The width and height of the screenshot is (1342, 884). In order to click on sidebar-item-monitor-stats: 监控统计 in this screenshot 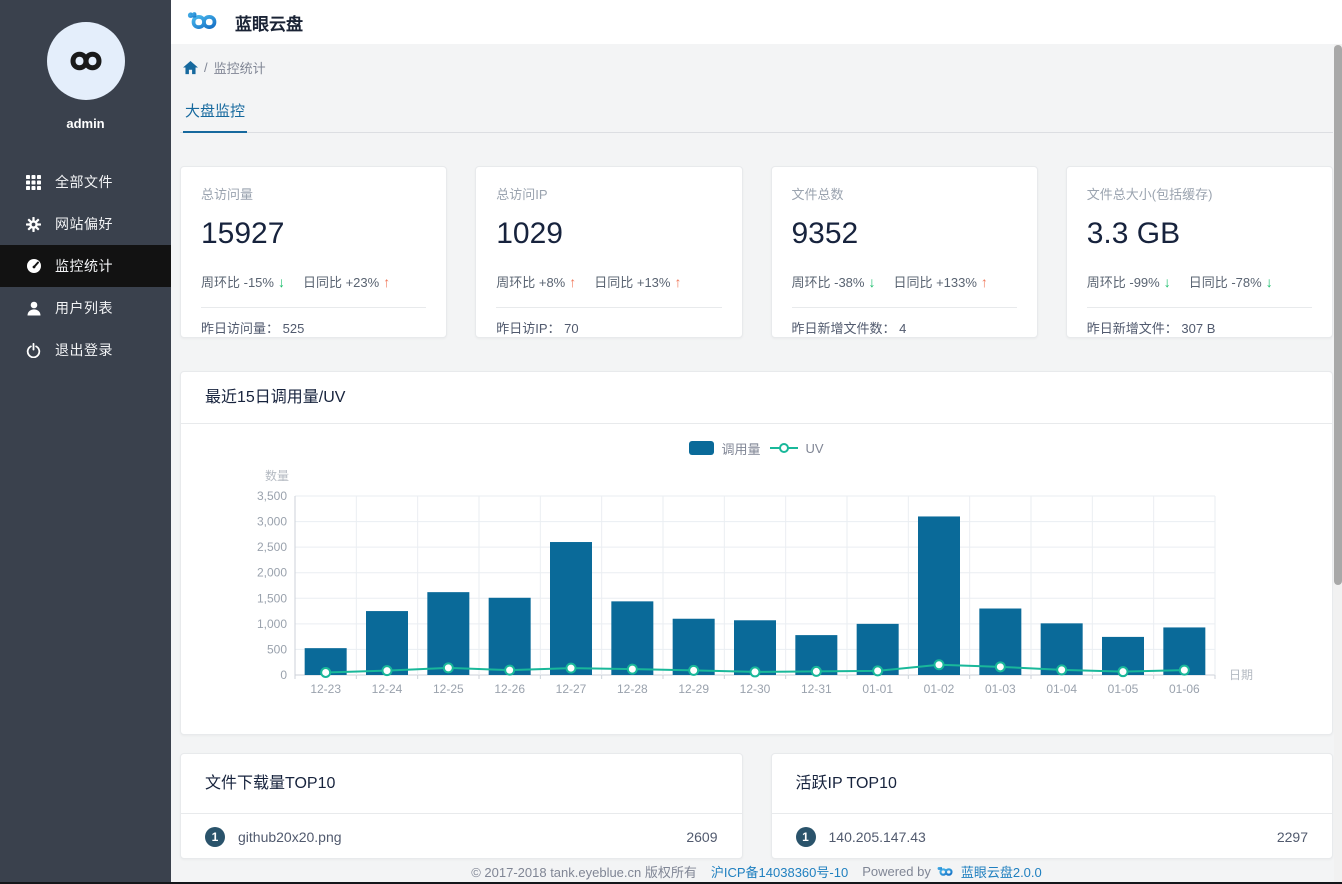, I will do `click(85, 266)`.